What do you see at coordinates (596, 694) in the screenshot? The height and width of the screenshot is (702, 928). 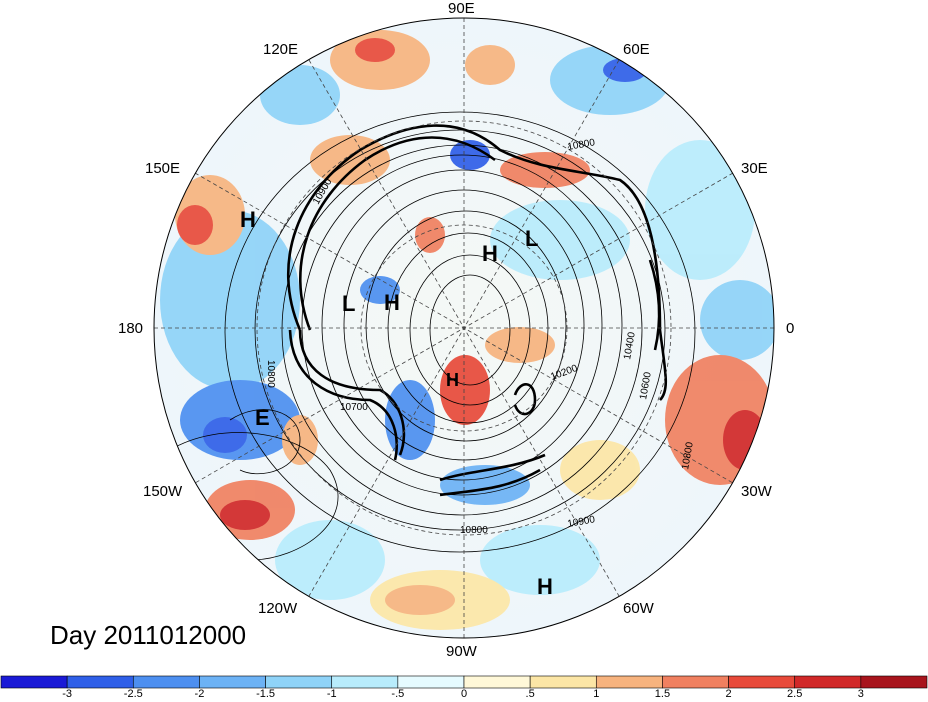 I see `colorbar-tick-label: 1` at bounding box center [596, 694].